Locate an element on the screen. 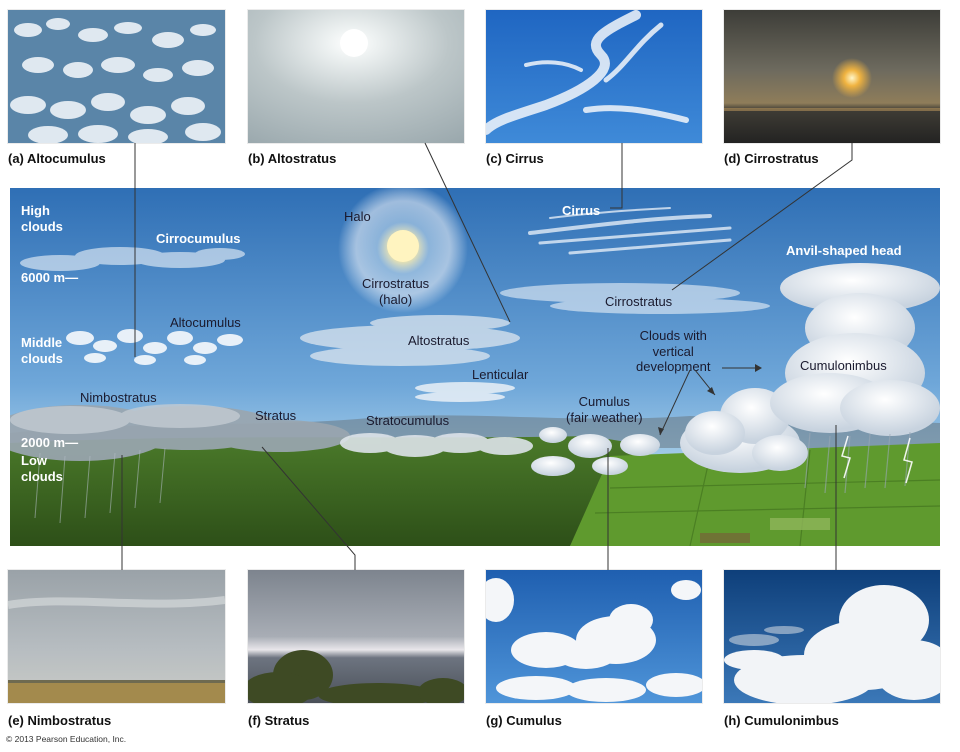  label-cumulonimbus: Cumulonimbus is located at coordinates (843, 365).